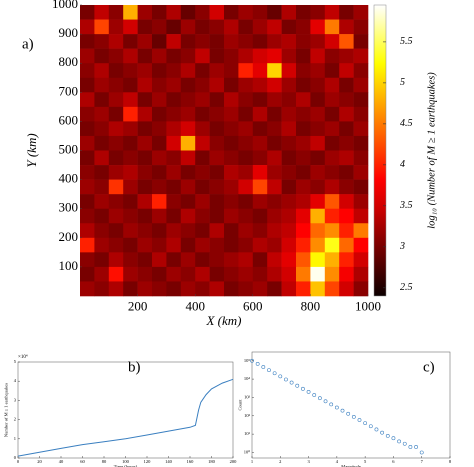 The width and height of the screenshot is (474, 467). I want to click on y-axis-label: Count, so click(239, 405).